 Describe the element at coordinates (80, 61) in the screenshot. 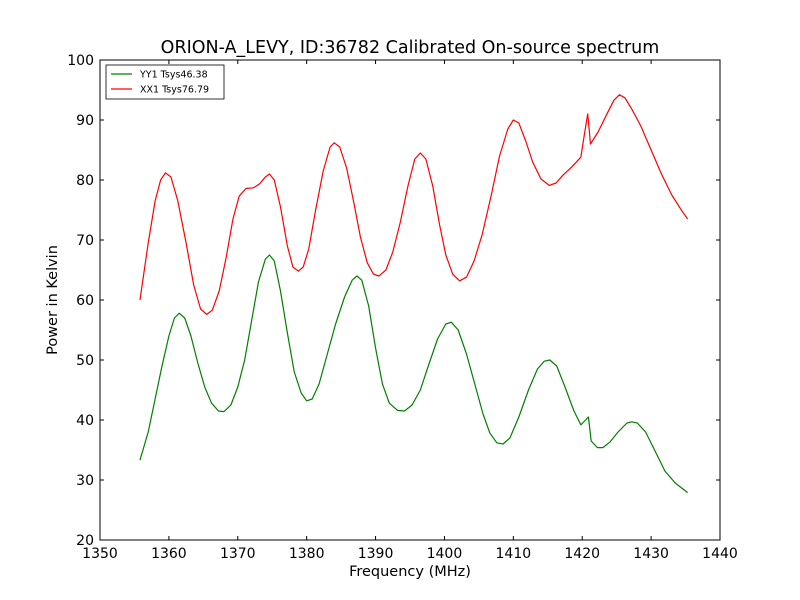

I see `y-tick-label-8: 100` at that location.